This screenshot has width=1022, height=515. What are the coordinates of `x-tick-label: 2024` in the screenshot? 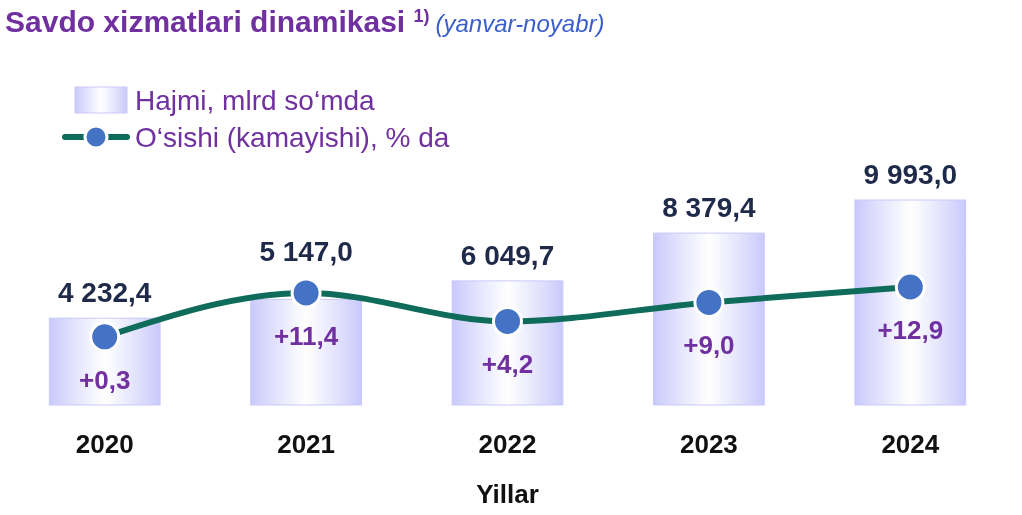 It's located at (910, 444).